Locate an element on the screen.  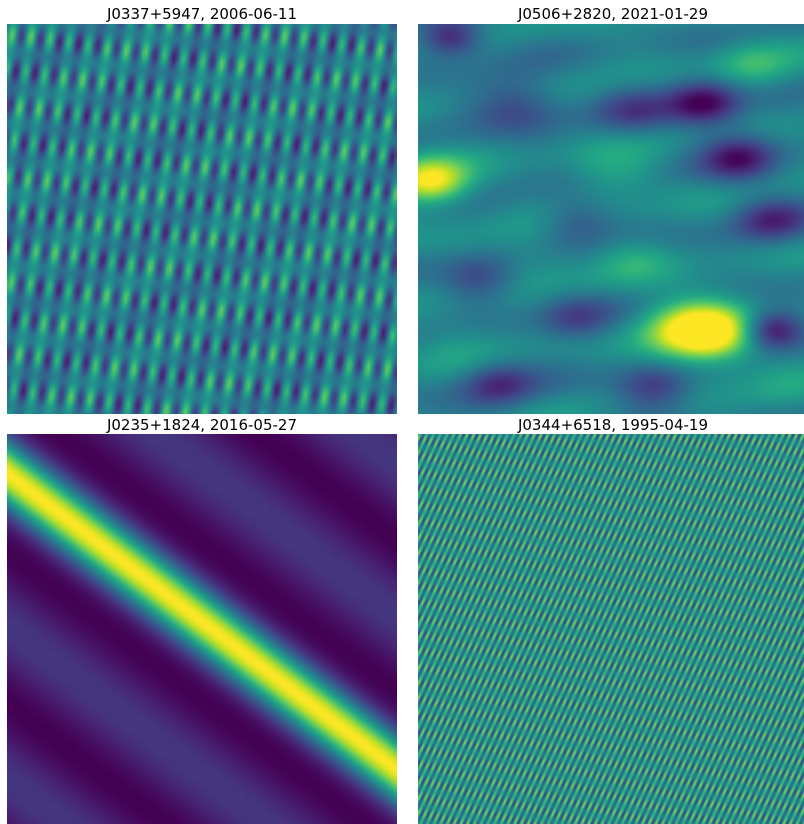
panel-title-2: J0506+2820, 2021-01-29 is located at coordinates (613, 14).